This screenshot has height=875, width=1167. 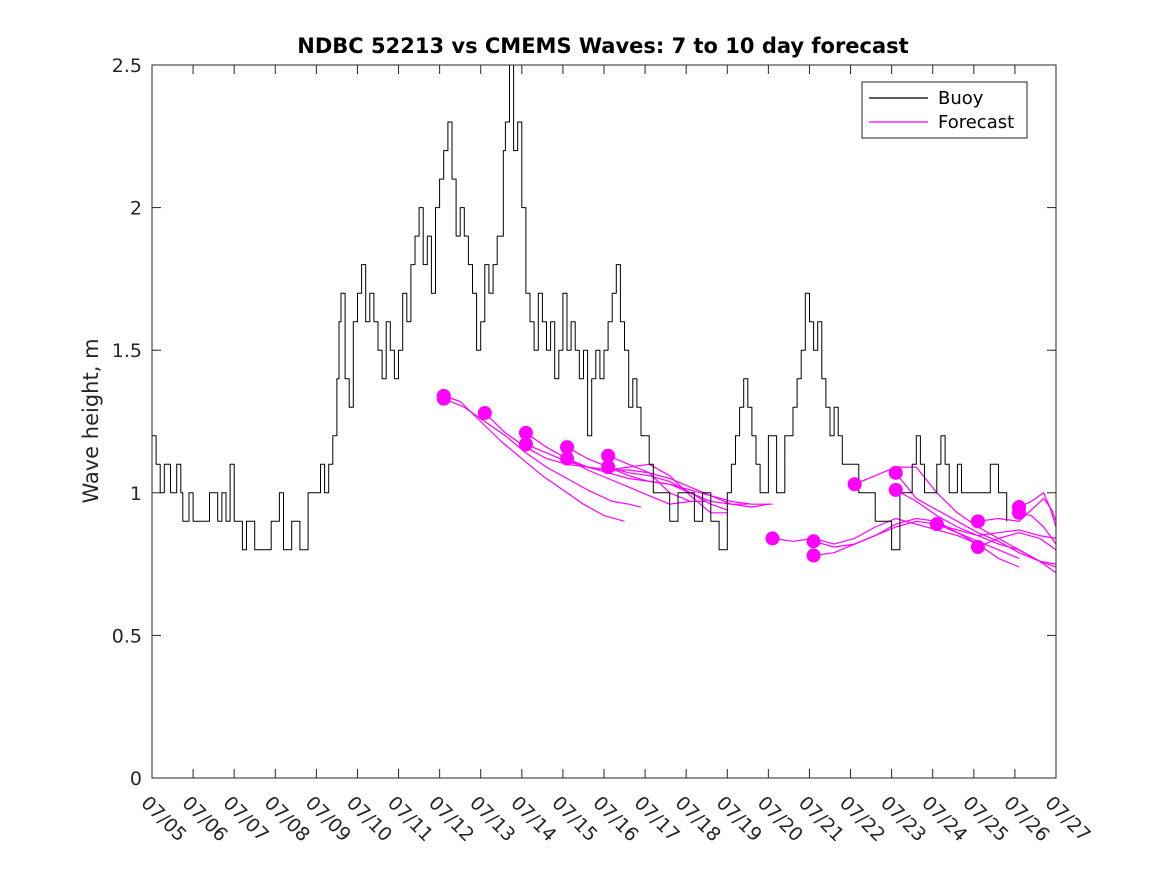 What do you see at coordinates (136, 494) in the screenshot?
I see `y-tick-label: 1` at bounding box center [136, 494].